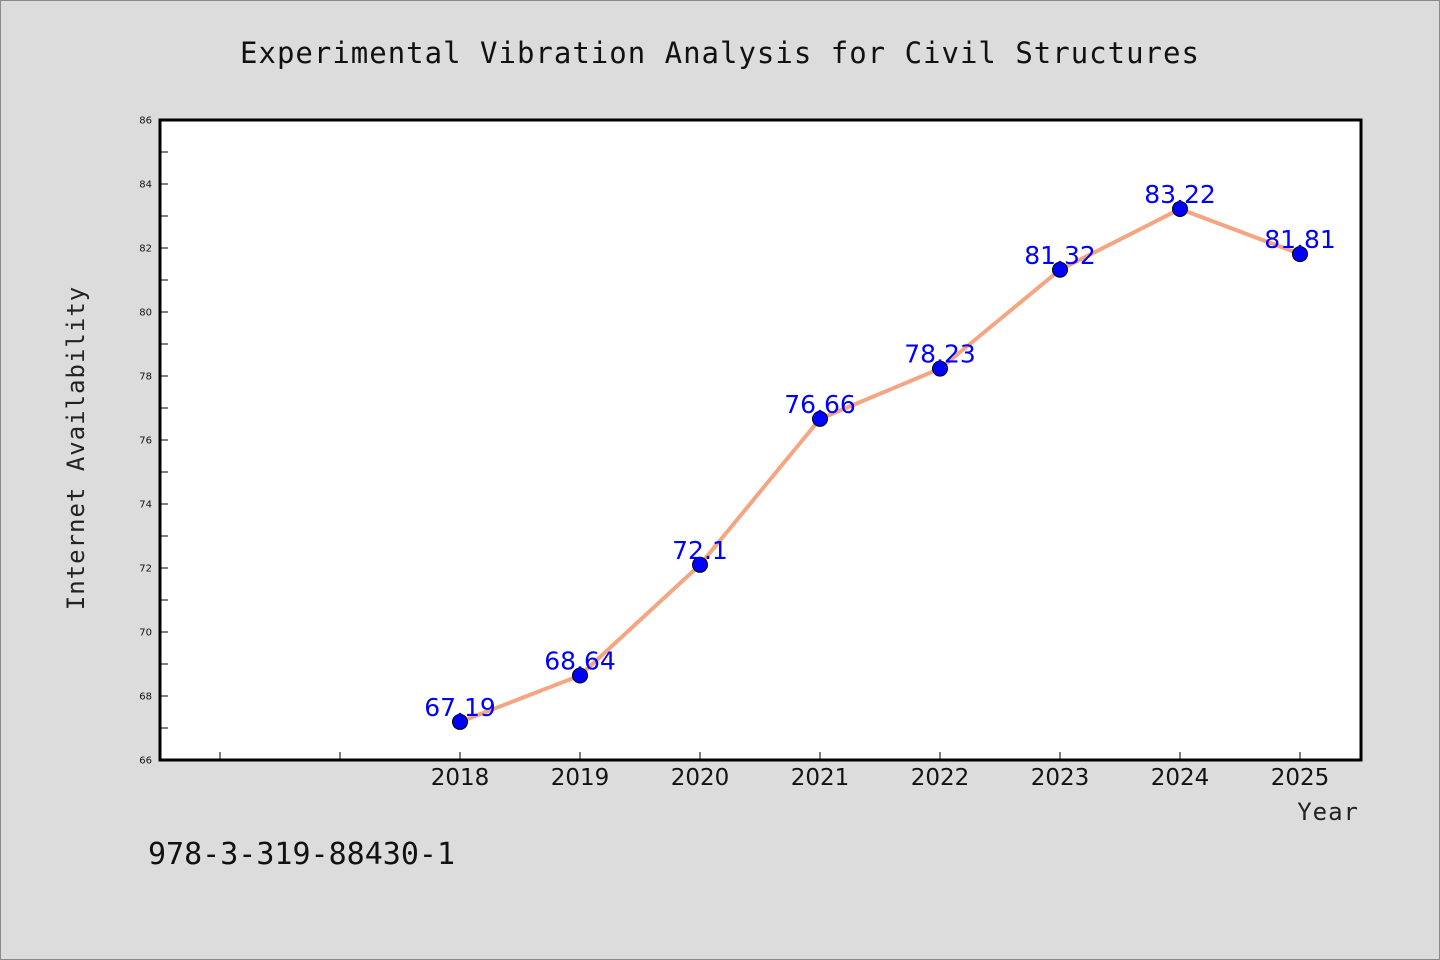  I want to click on data-label: 81.81, so click(1300, 239).